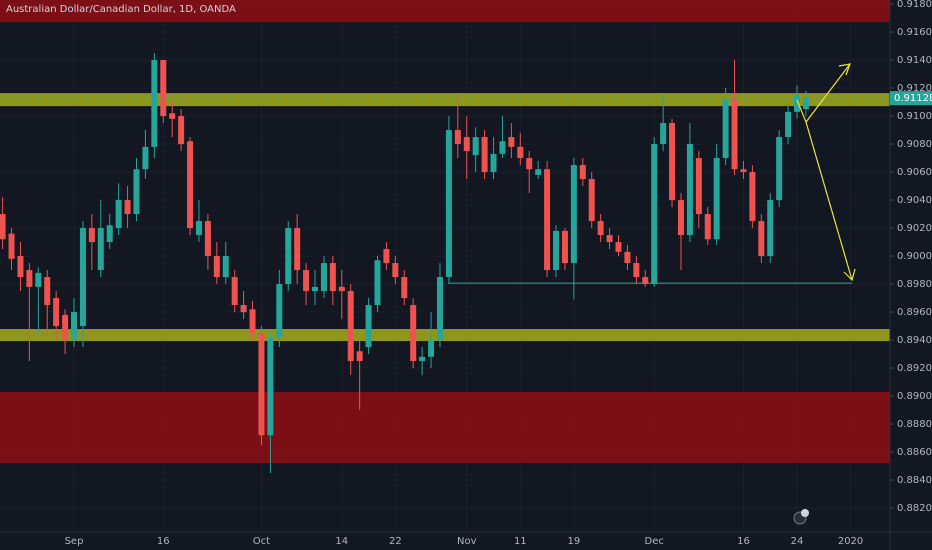 Image resolution: width=932 pixels, height=550 pixels. I want to click on x-tick-label: Sep, so click(74, 541).